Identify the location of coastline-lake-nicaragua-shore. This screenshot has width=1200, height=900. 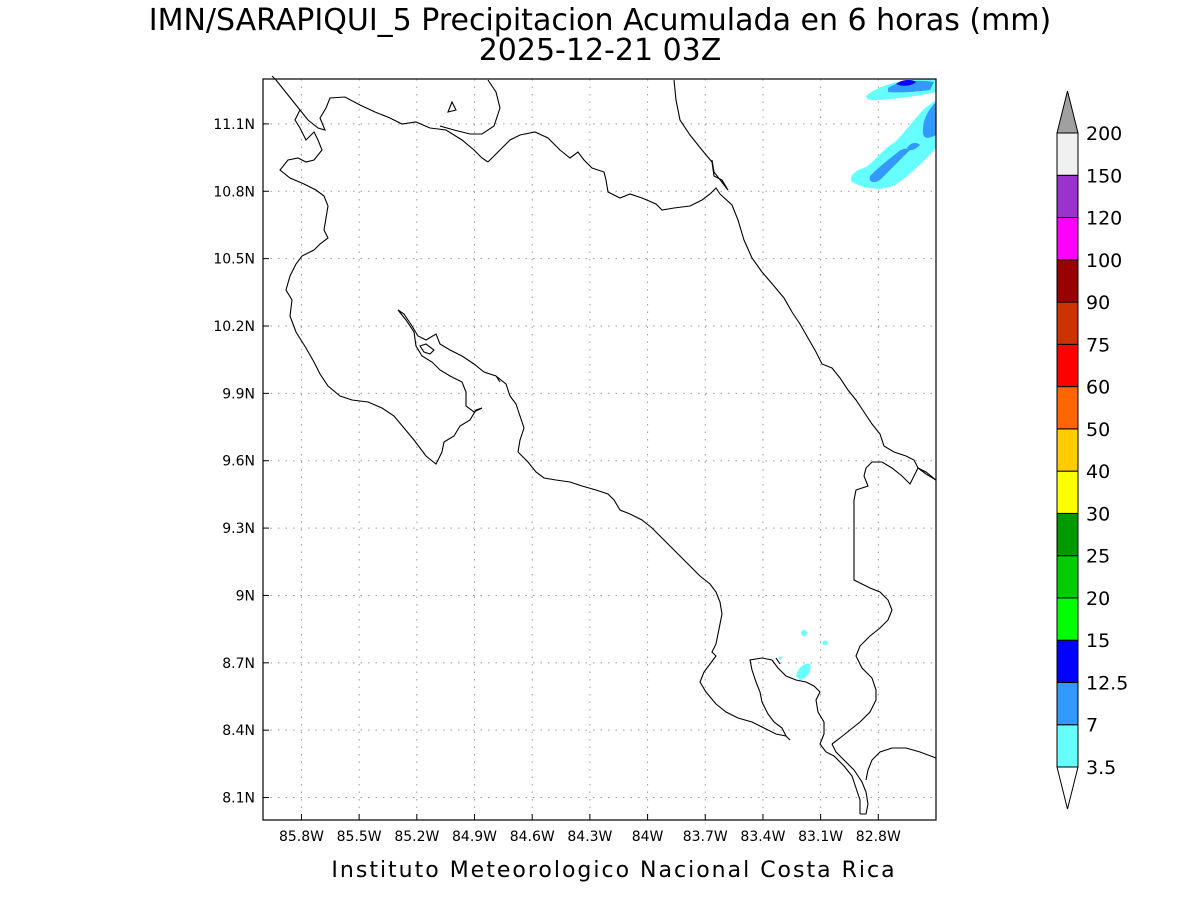
(470, 107).